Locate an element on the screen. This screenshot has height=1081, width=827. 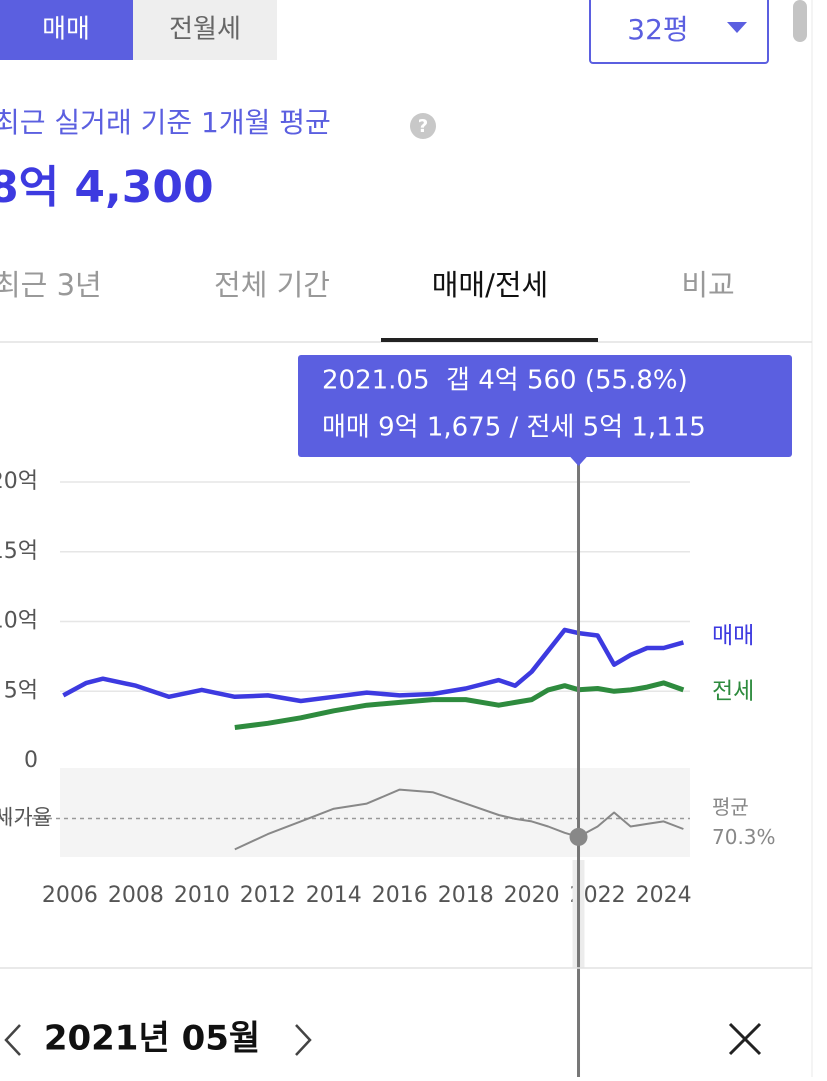
toggle-label: 전월세 is located at coordinates (205, 30).